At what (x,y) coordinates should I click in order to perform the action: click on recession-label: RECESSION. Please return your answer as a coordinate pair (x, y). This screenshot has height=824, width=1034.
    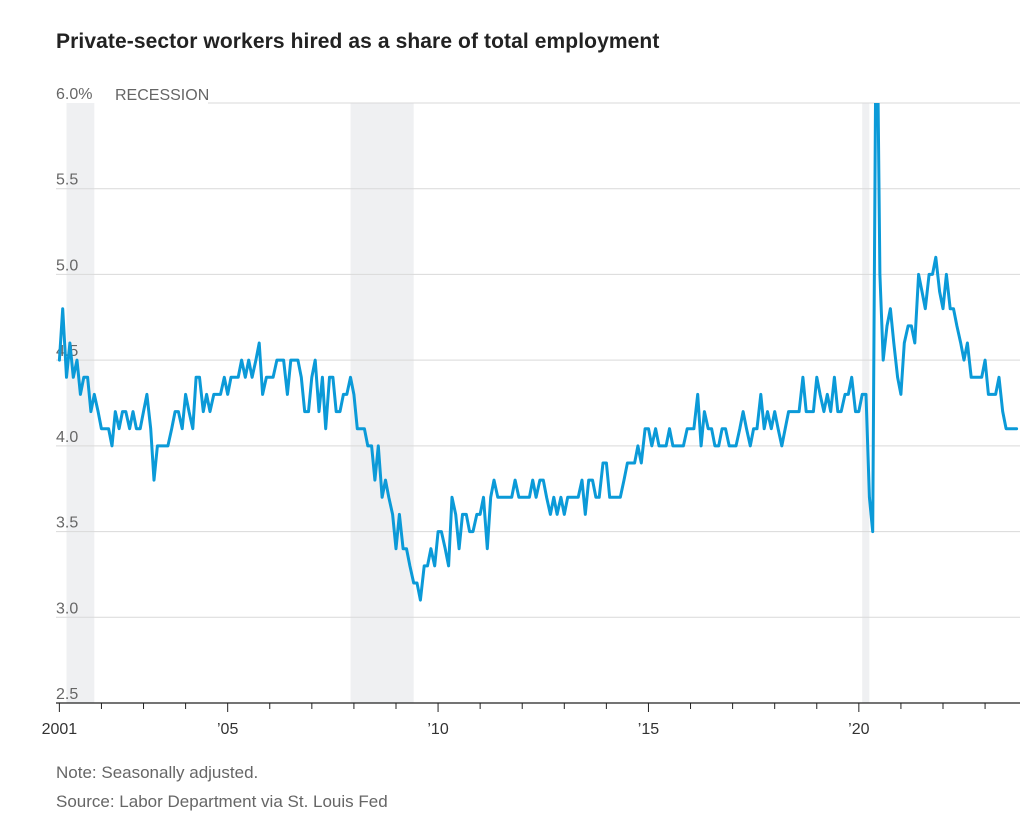
    Looking at the image, I should click on (162, 95).